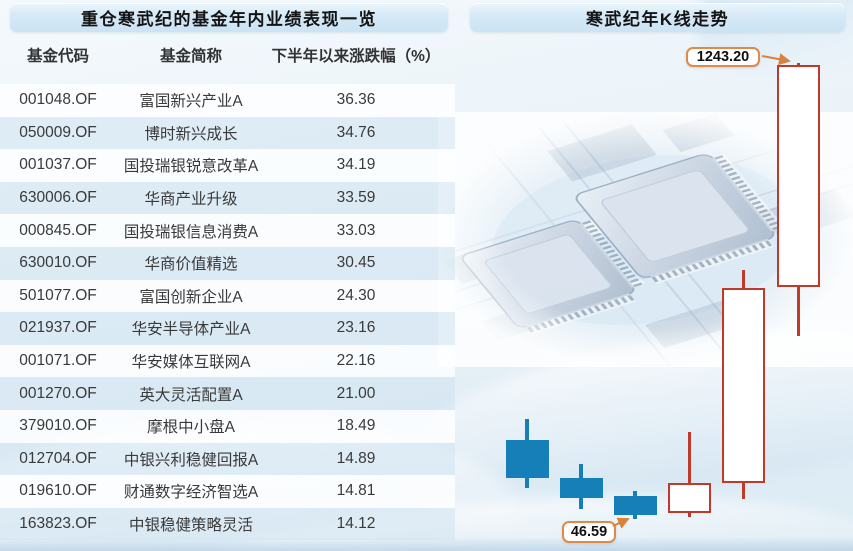 The image size is (853, 551). I want to click on candle-wick, so click(690, 474).